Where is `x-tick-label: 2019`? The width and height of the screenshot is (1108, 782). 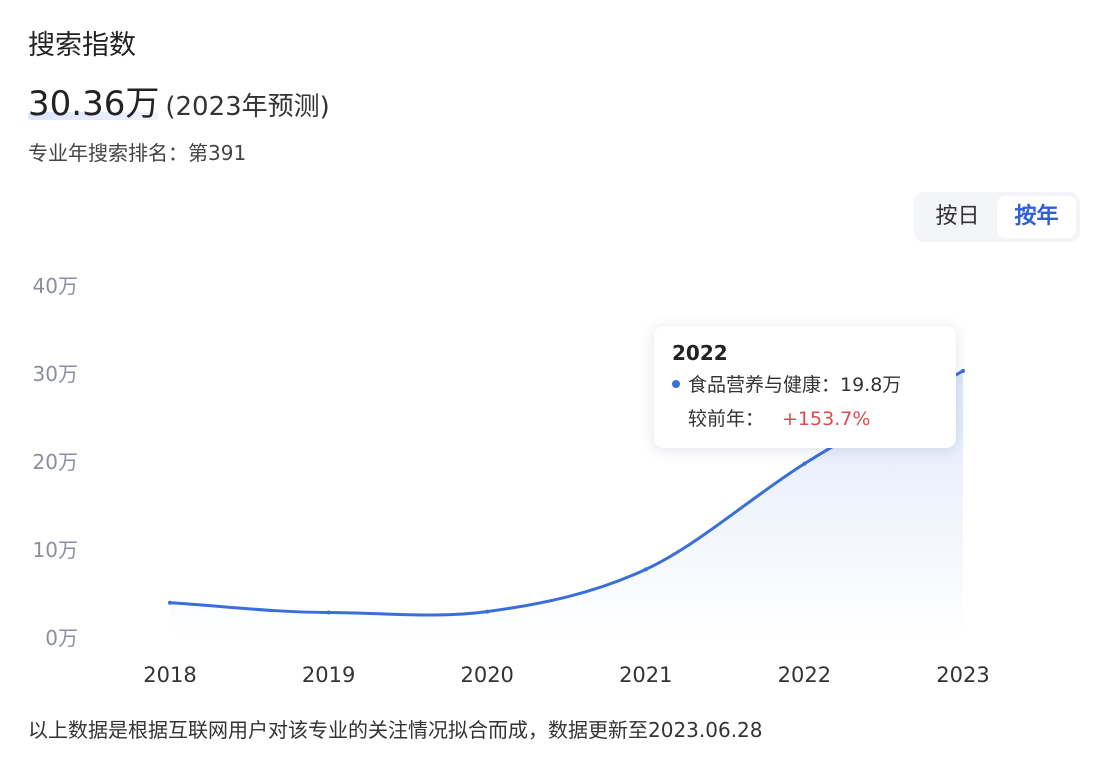 x-tick-label: 2019 is located at coordinates (328, 675).